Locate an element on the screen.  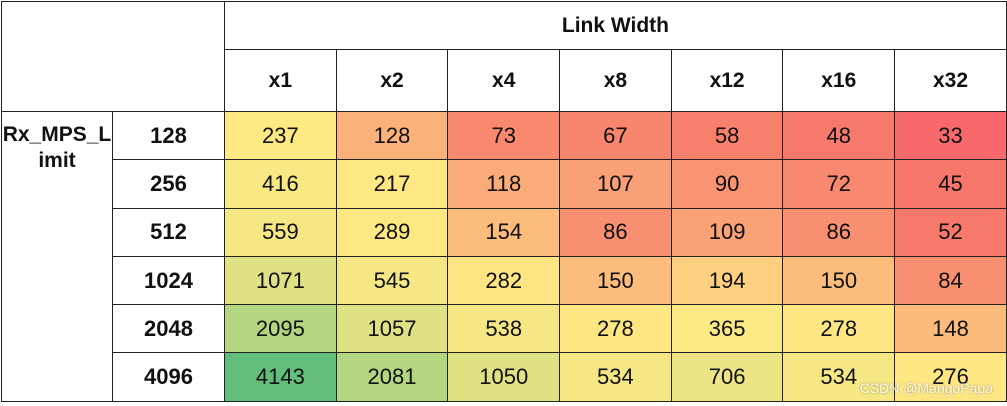
data-cell: 33 is located at coordinates (950, 135).